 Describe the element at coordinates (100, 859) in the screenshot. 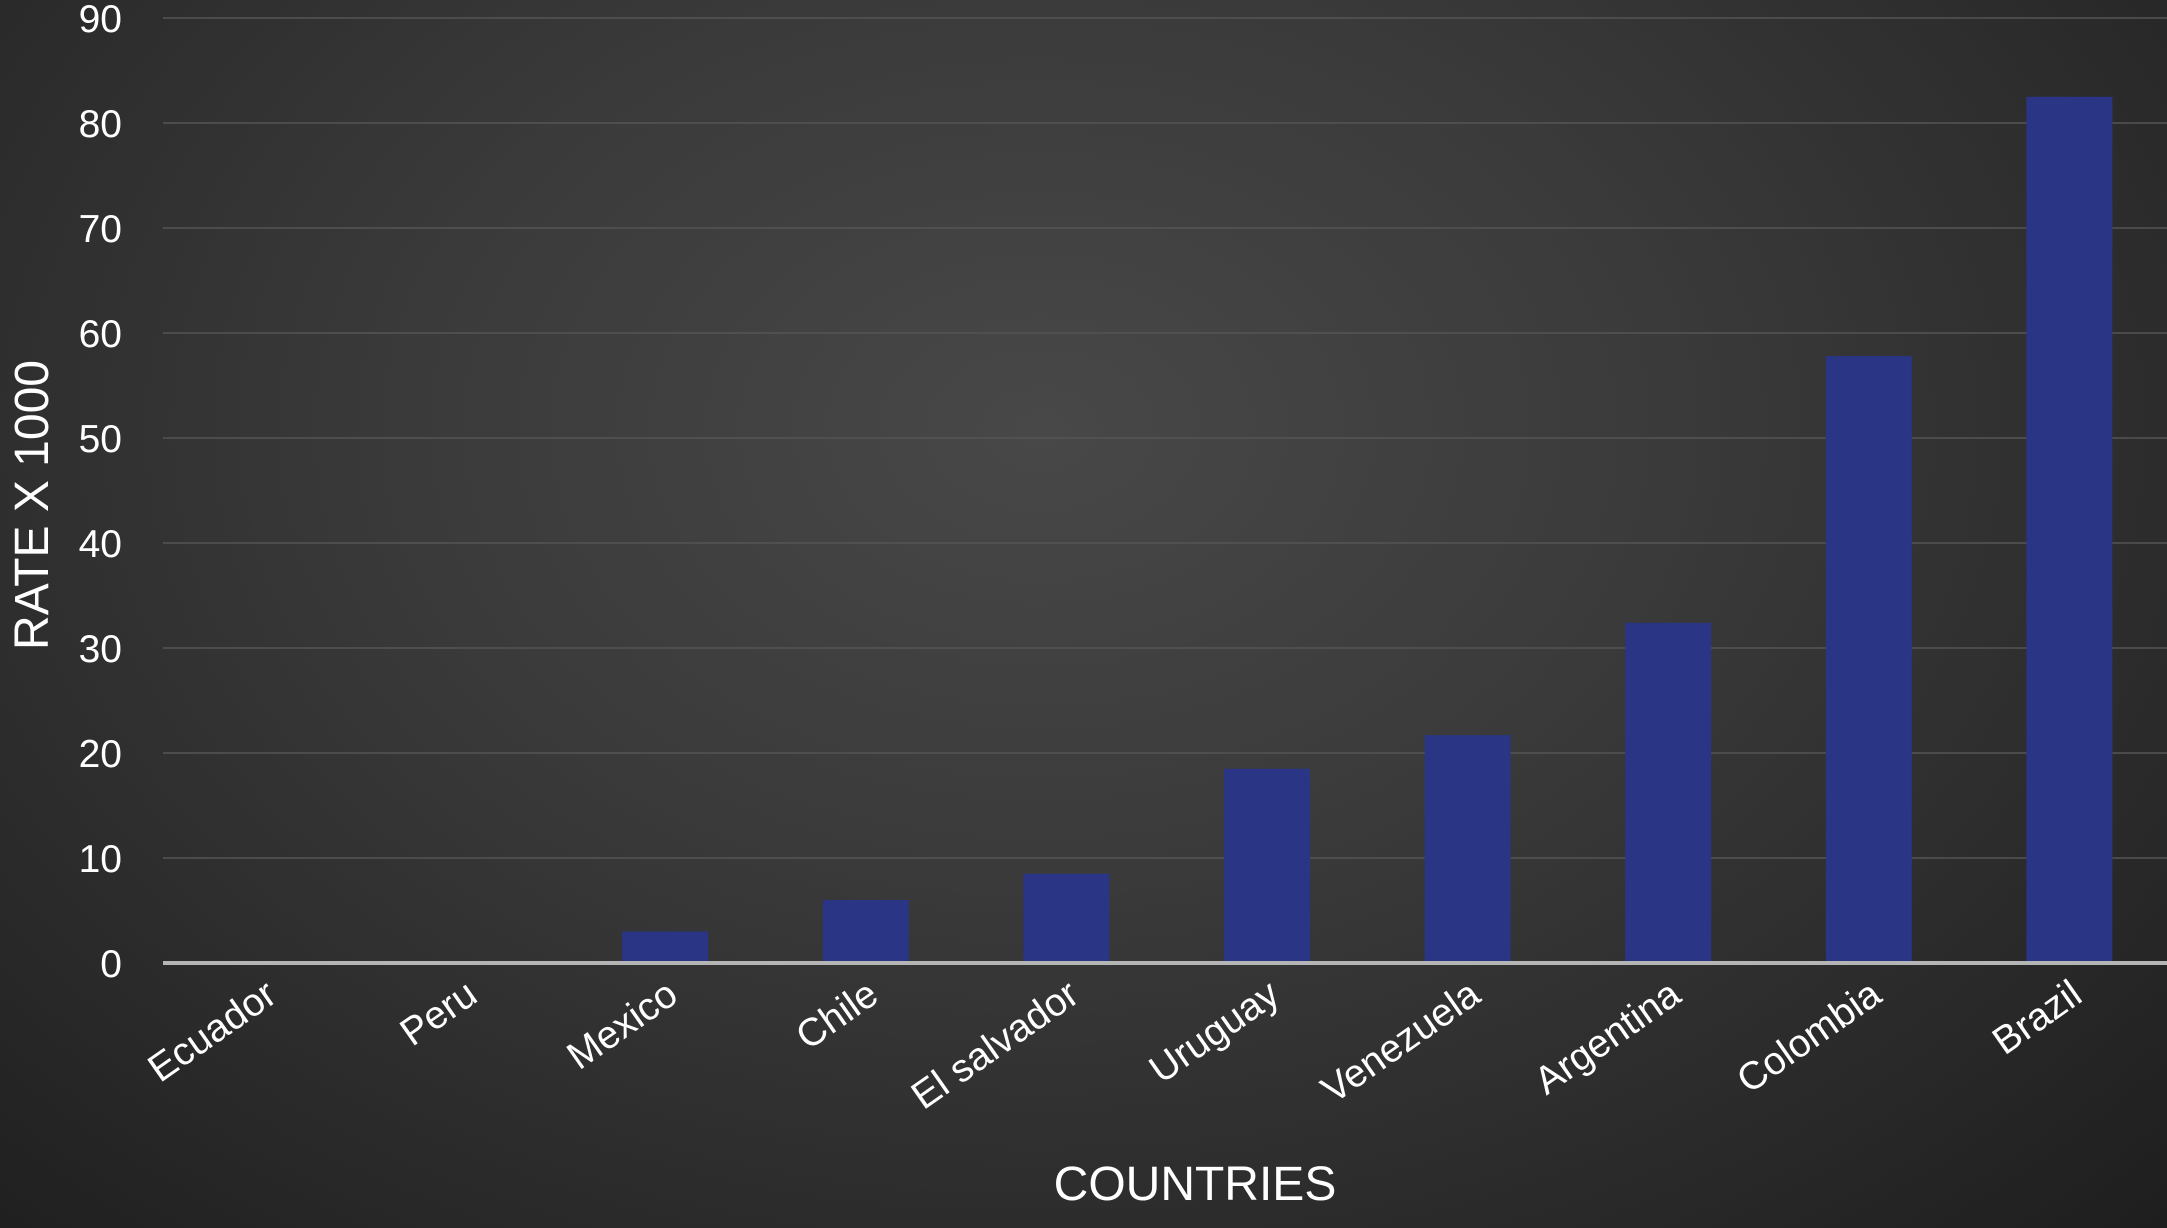

I see `y-tick-label: 10` at that location.